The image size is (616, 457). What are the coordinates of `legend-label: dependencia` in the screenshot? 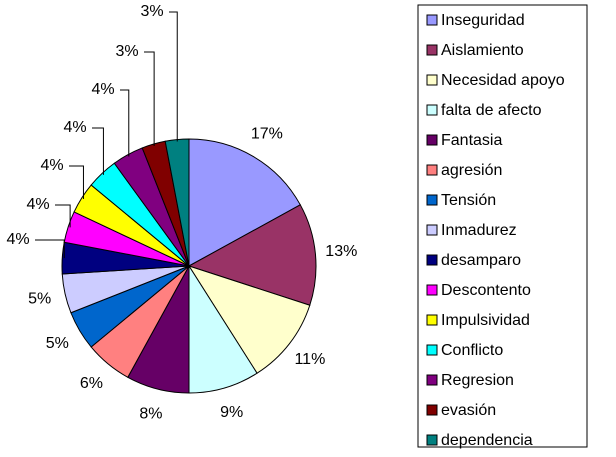 It's located at (487, 440).